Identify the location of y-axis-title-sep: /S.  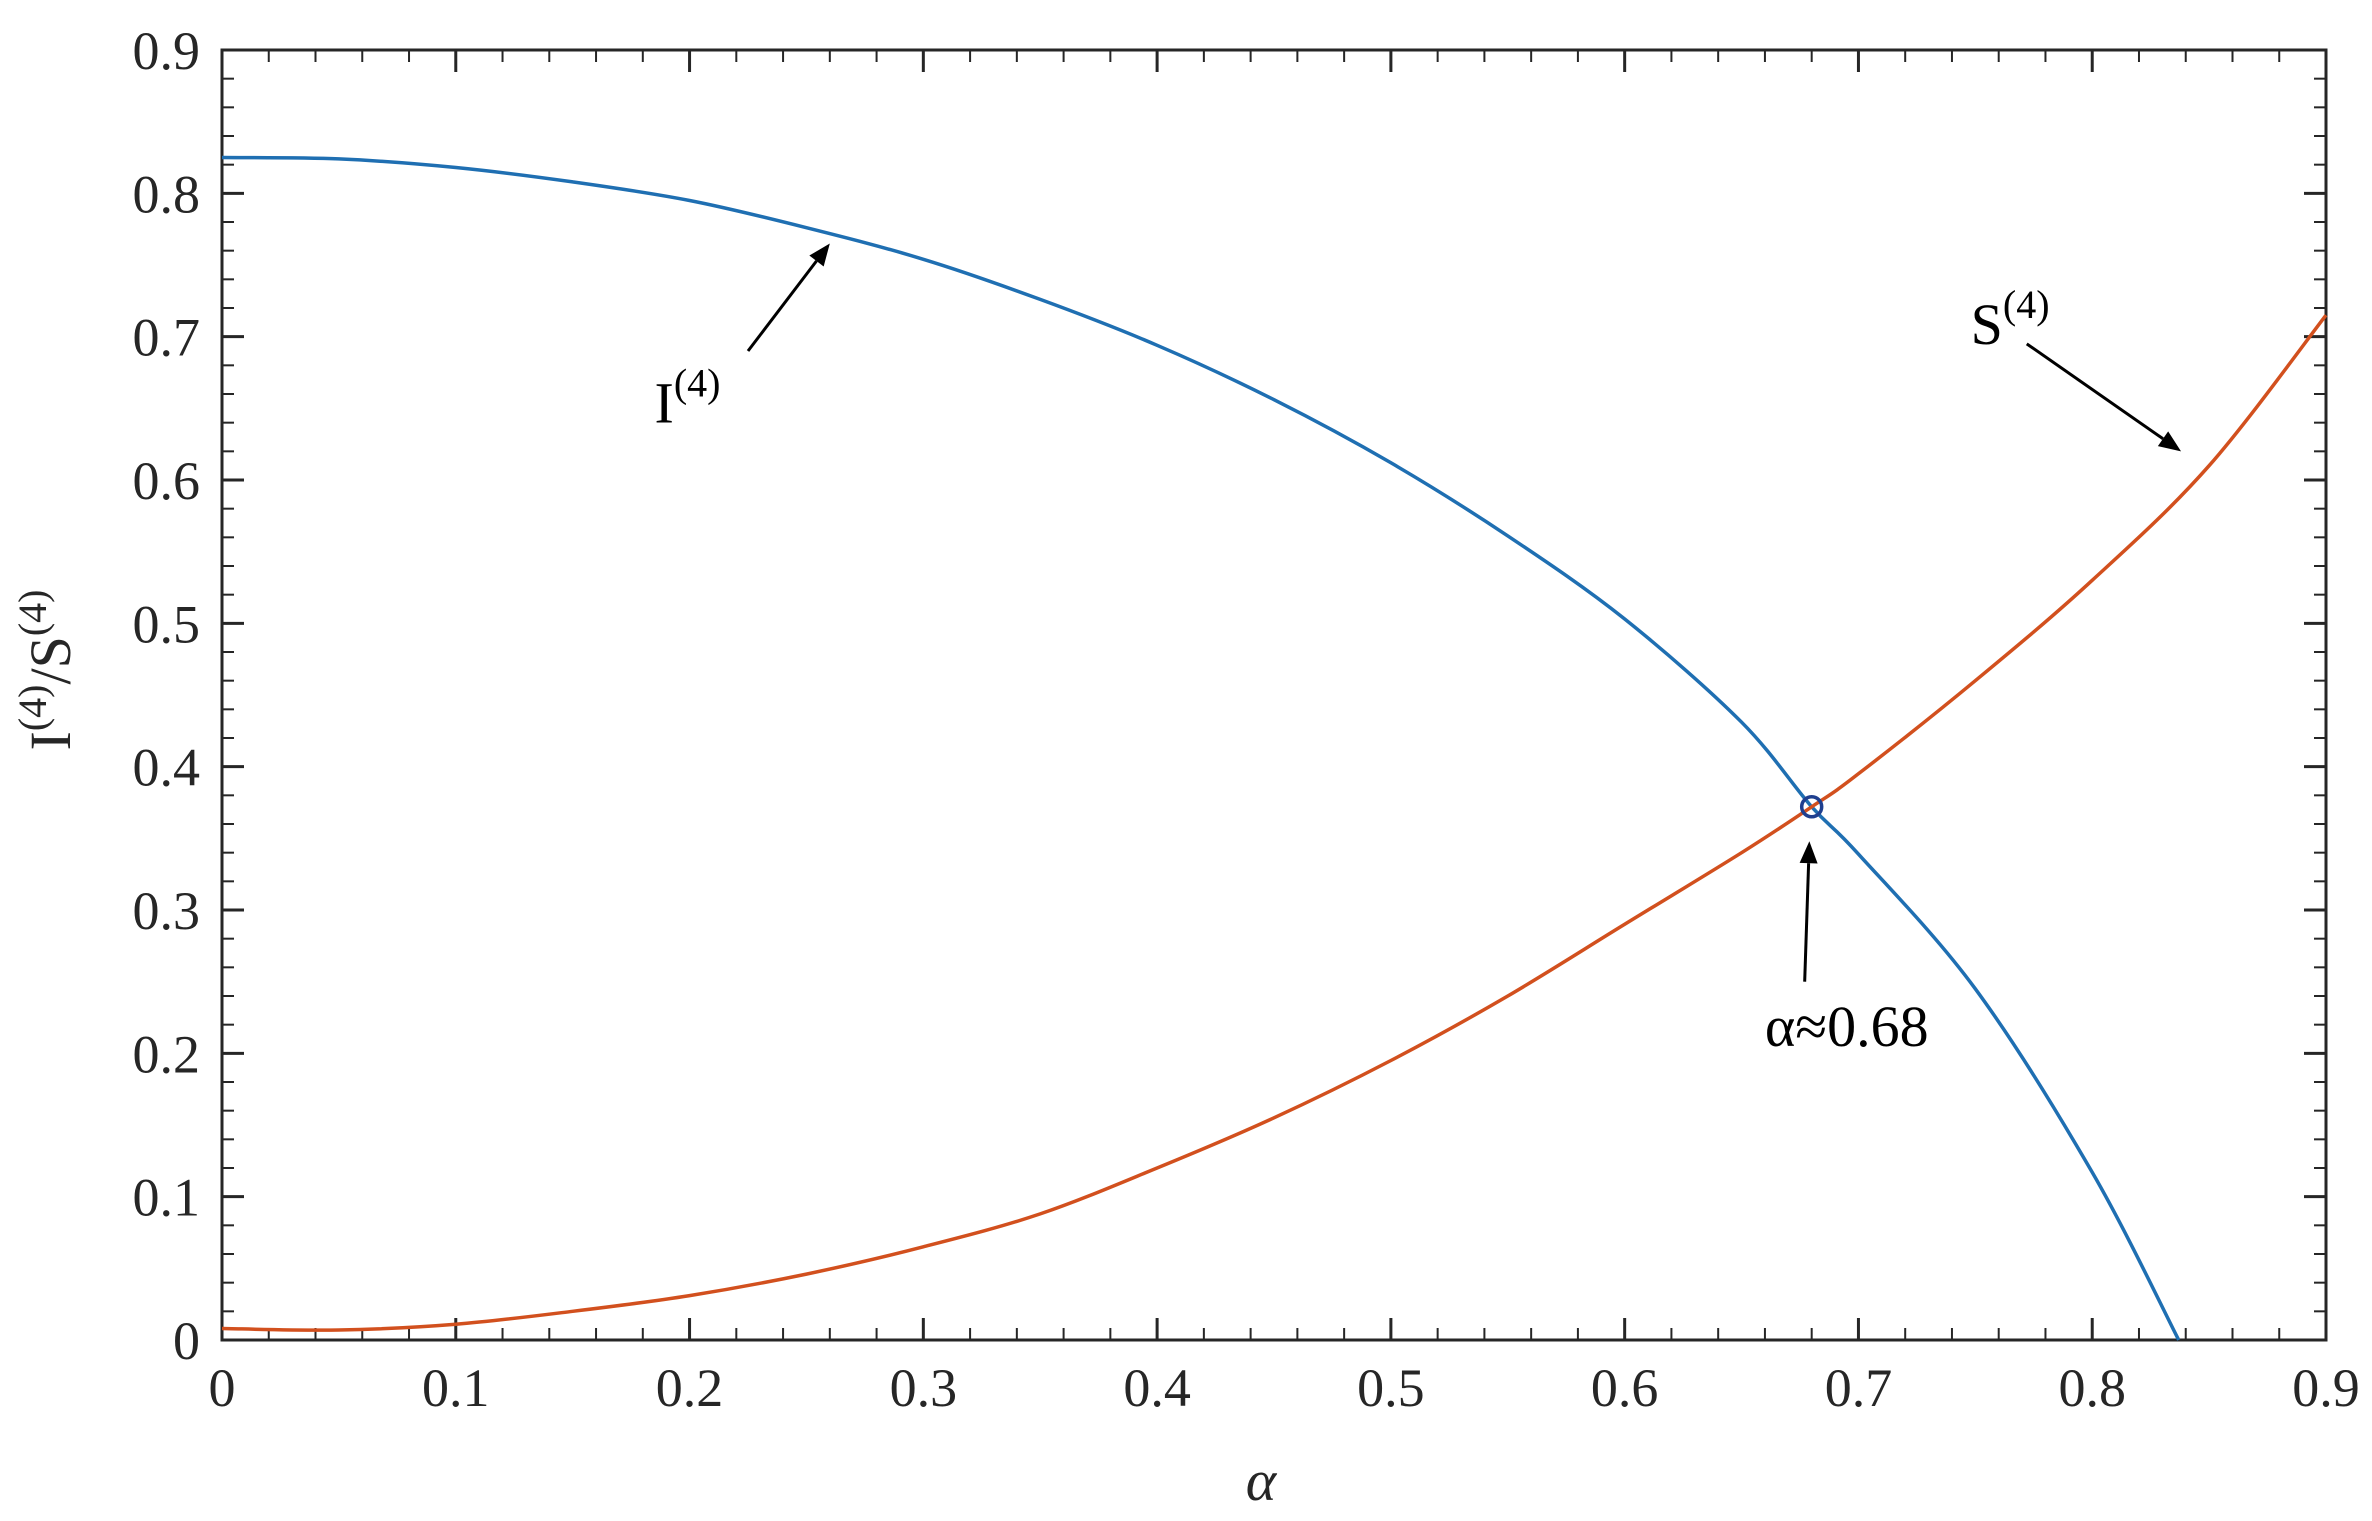
(50, 660).